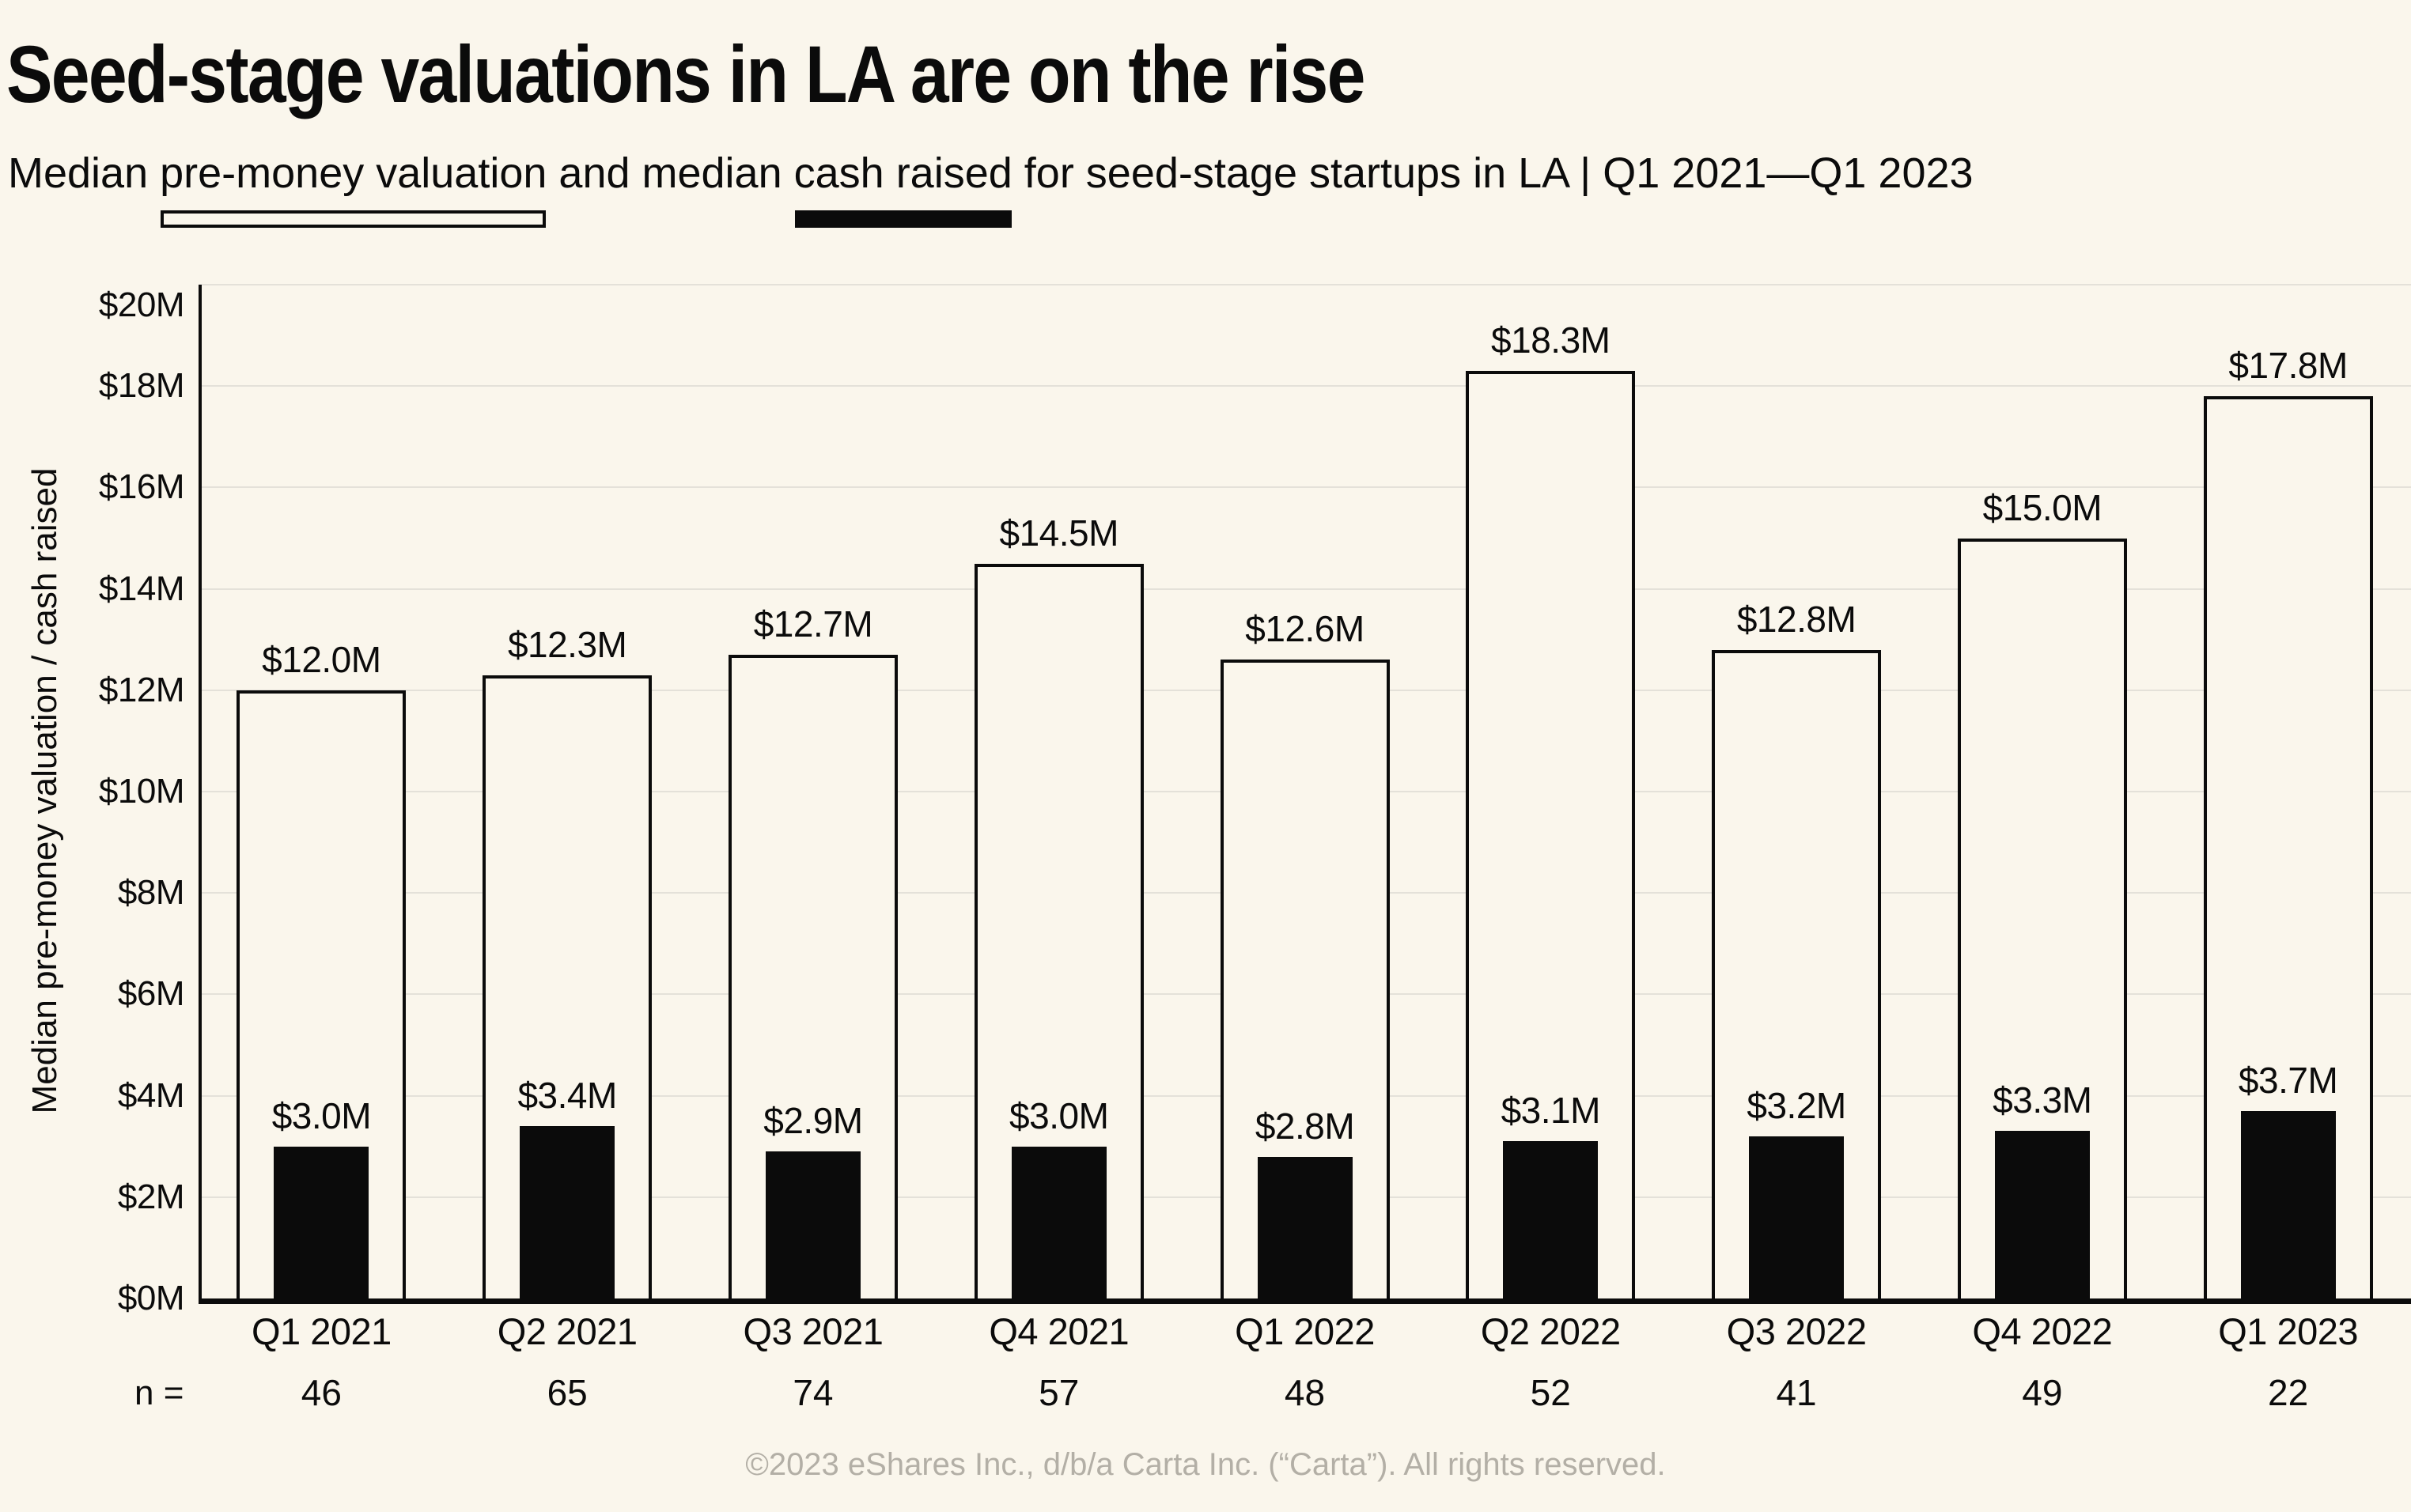 Image resolution: width=2411 pixels, height=1512 pixels. What do you see at coordinates (1797, 619) in the screenshot?
I see `premoney-value-label: $12.8M` at bounding box center [1797, 619].